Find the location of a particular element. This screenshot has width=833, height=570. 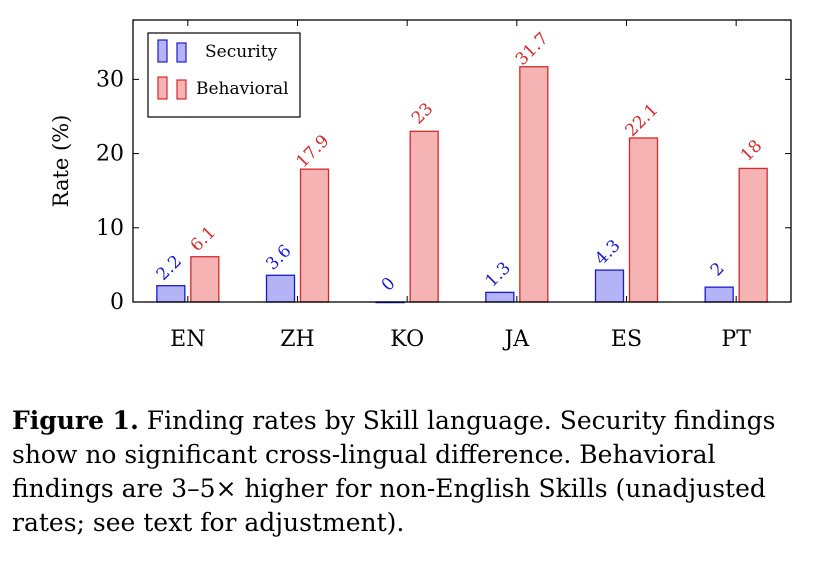

x-tick-label: KO is located at coordinates (407, 339).